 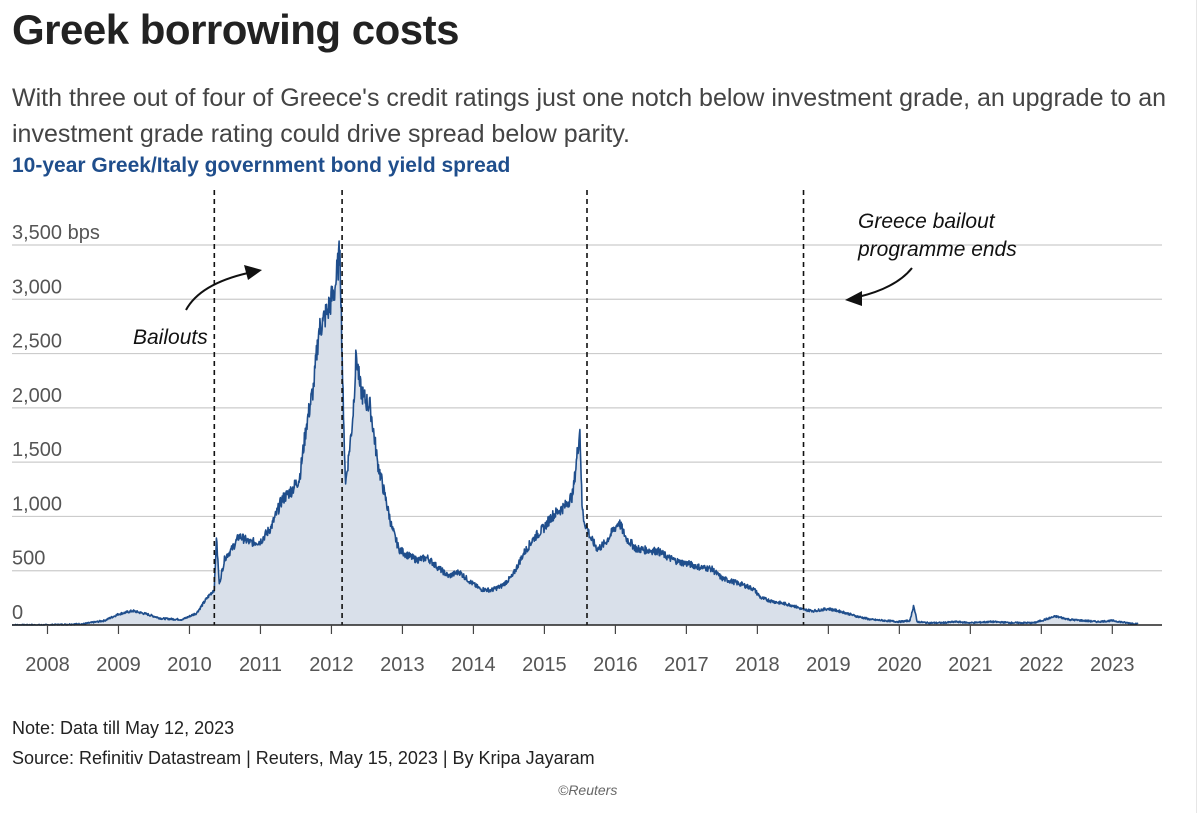 What do you see at coordinates (970, 665) in the screenshot?
I see `x-tick-label-2021: 2021` at bounding box center [970, 665].